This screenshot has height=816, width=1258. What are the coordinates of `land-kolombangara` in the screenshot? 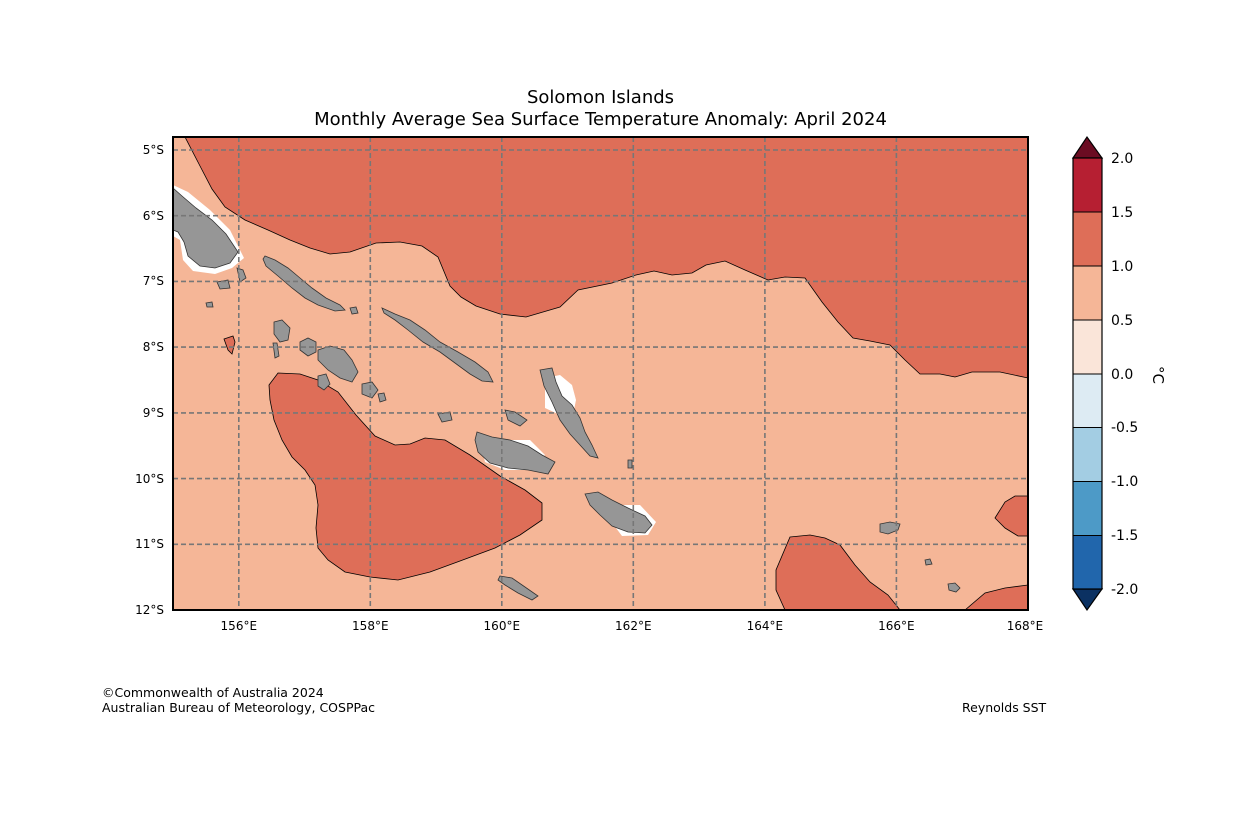 It's located at (324, 382).